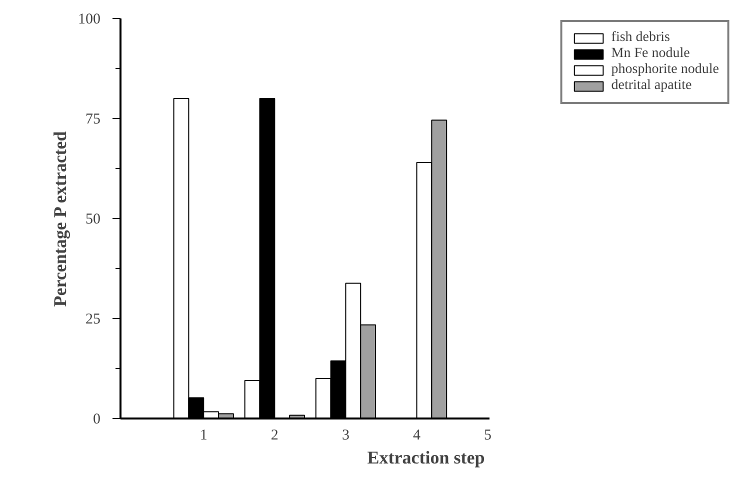 This screenshot has width=741, height=498. I want to click on y-tick-label: 25, so click(93, 320).